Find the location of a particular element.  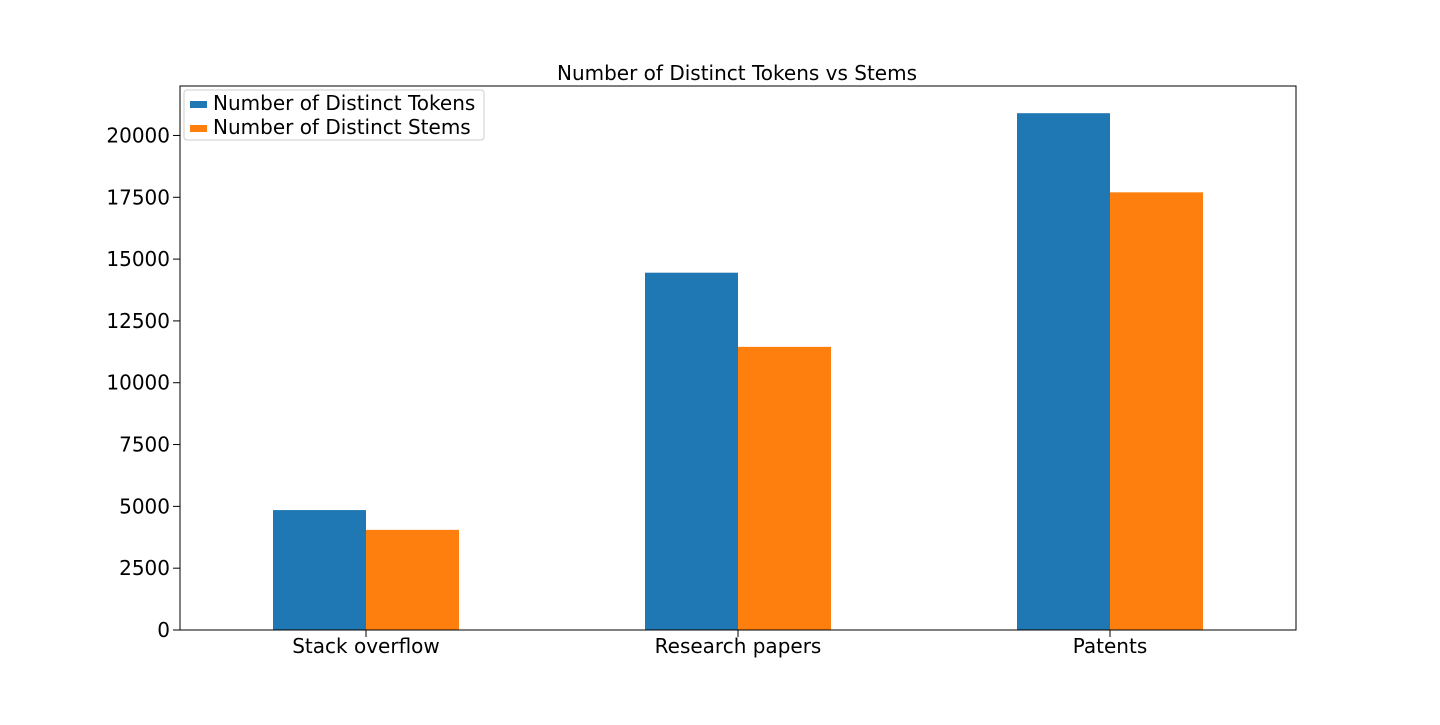

x-tick-label: Research papers is located at coordinates (738, 646).